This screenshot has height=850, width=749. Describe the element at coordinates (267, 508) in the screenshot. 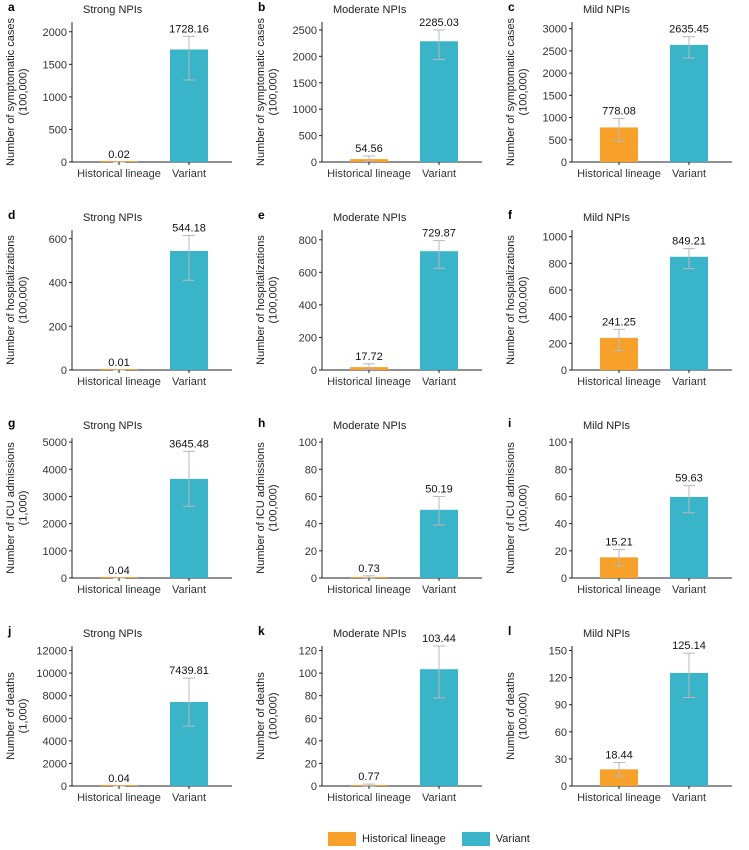

I see `y-axis-label: Number of ICU admissions(100,000)` at that location.